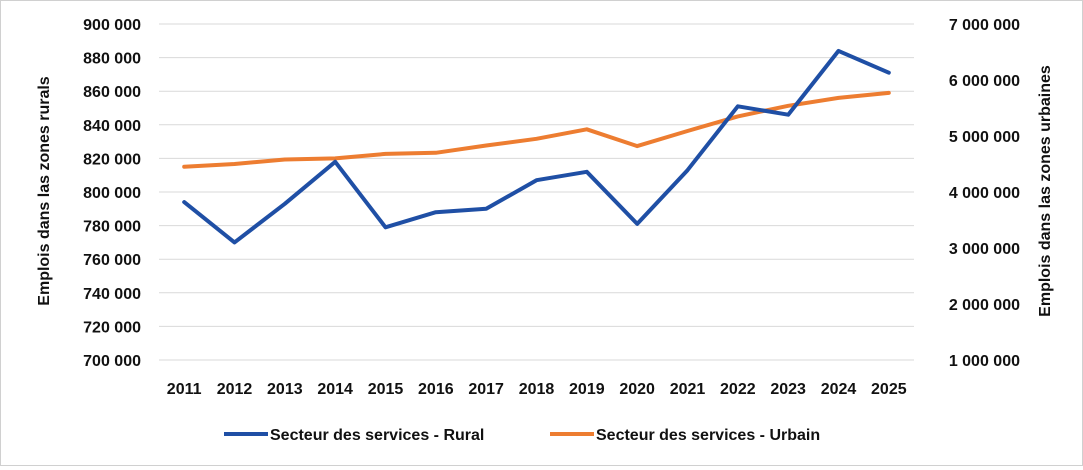 Image resolution: width=1083 pixels, height=470 pixels. Describe the element at coordinates (587, 389) in the screenshot. I see `x-tick-label: 2019` at that location.